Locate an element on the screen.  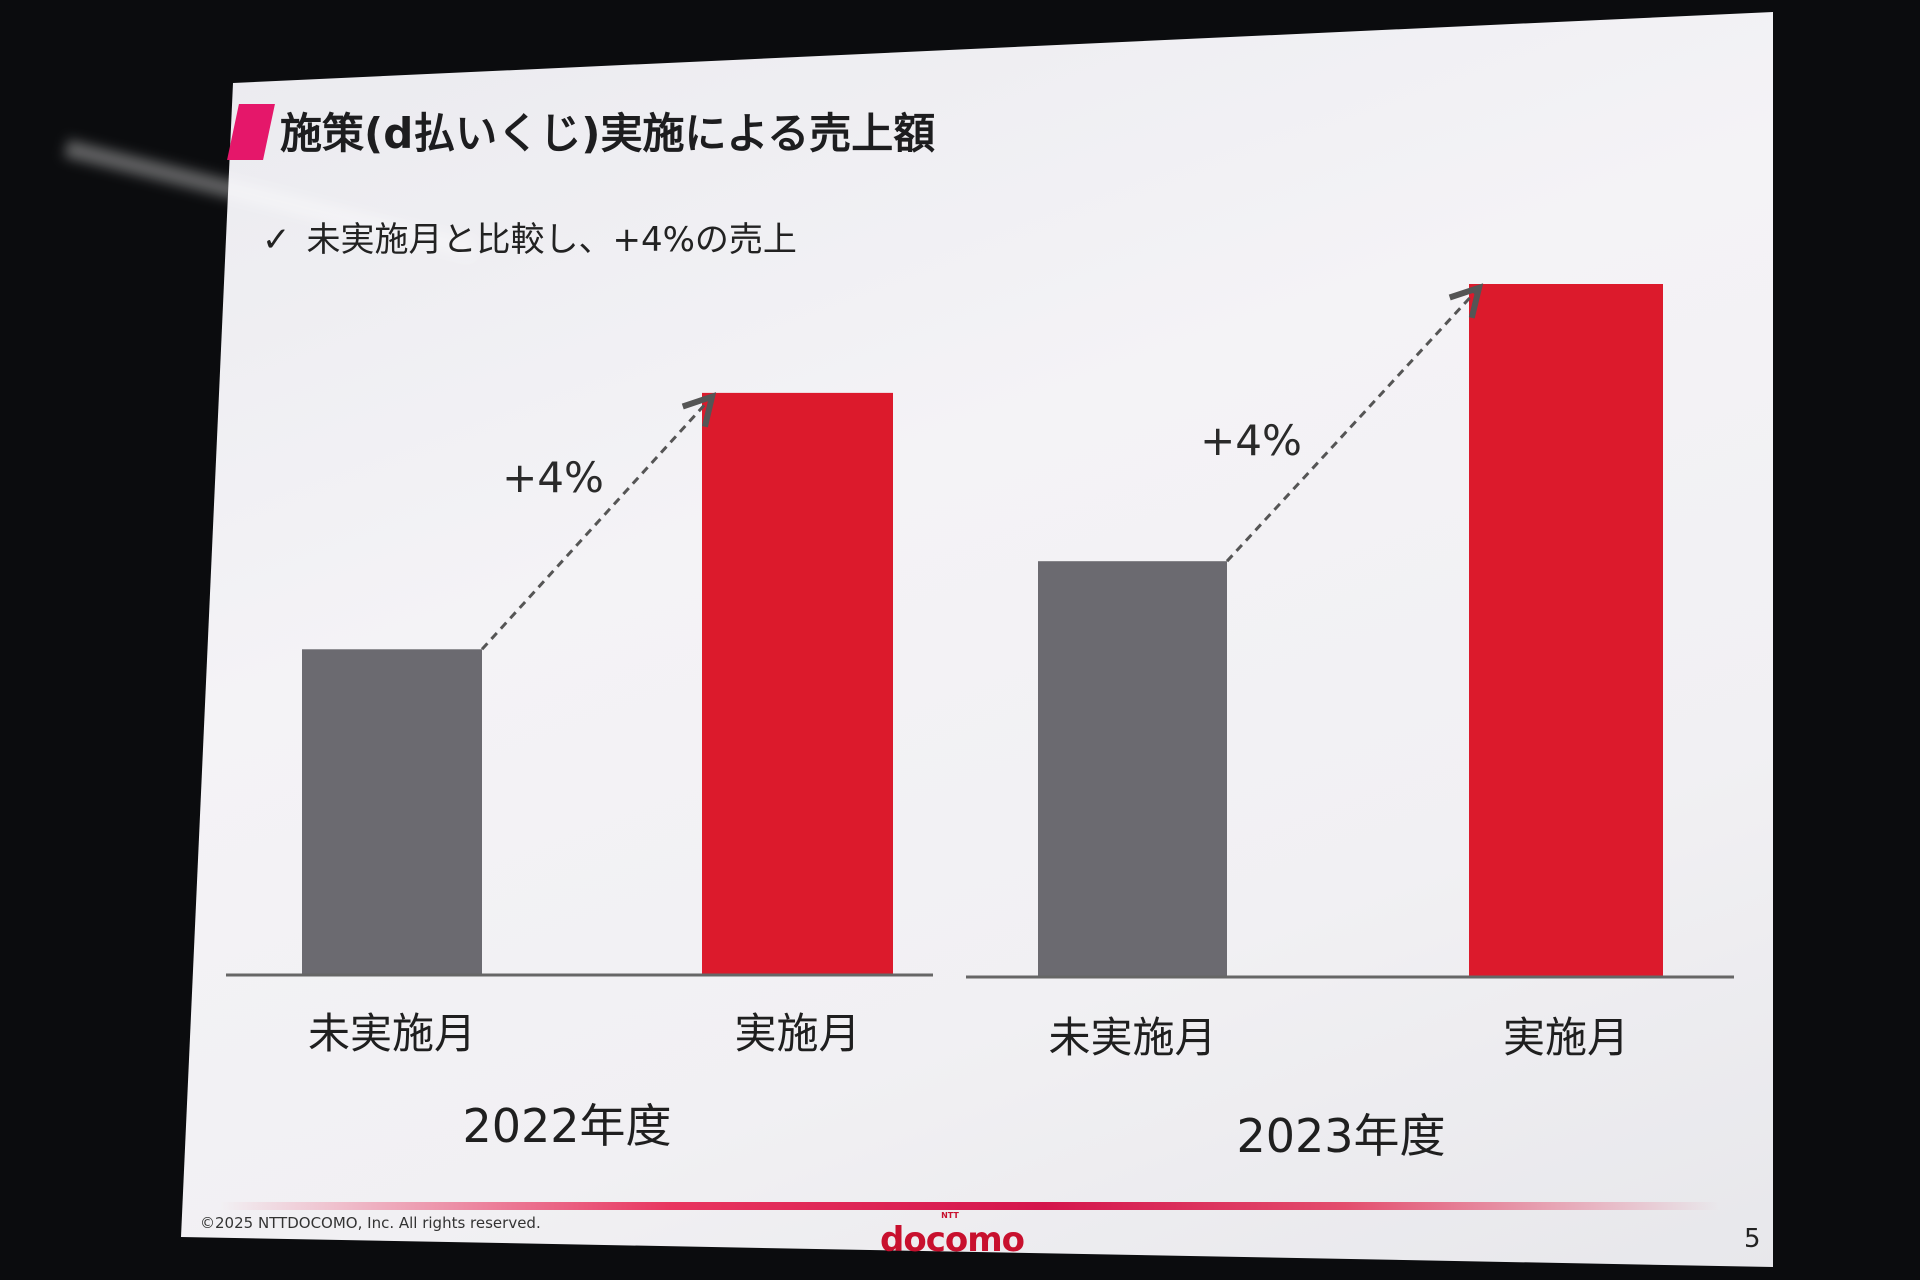
page-number: 5 is located at coordinates (1752, 1239).